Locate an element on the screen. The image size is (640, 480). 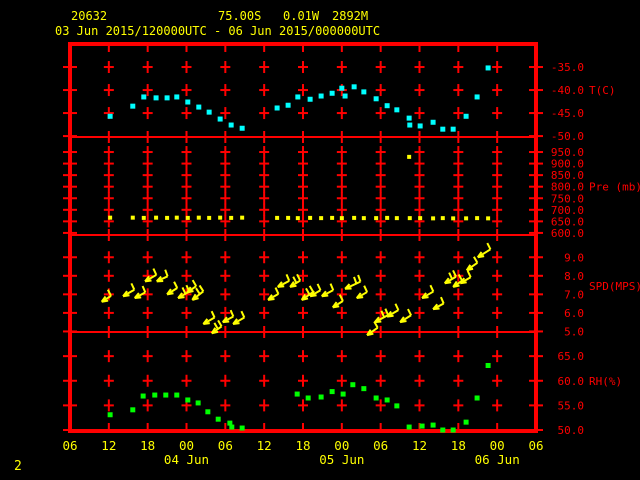
relative_humidity-series is located at coordinates (299, 397).